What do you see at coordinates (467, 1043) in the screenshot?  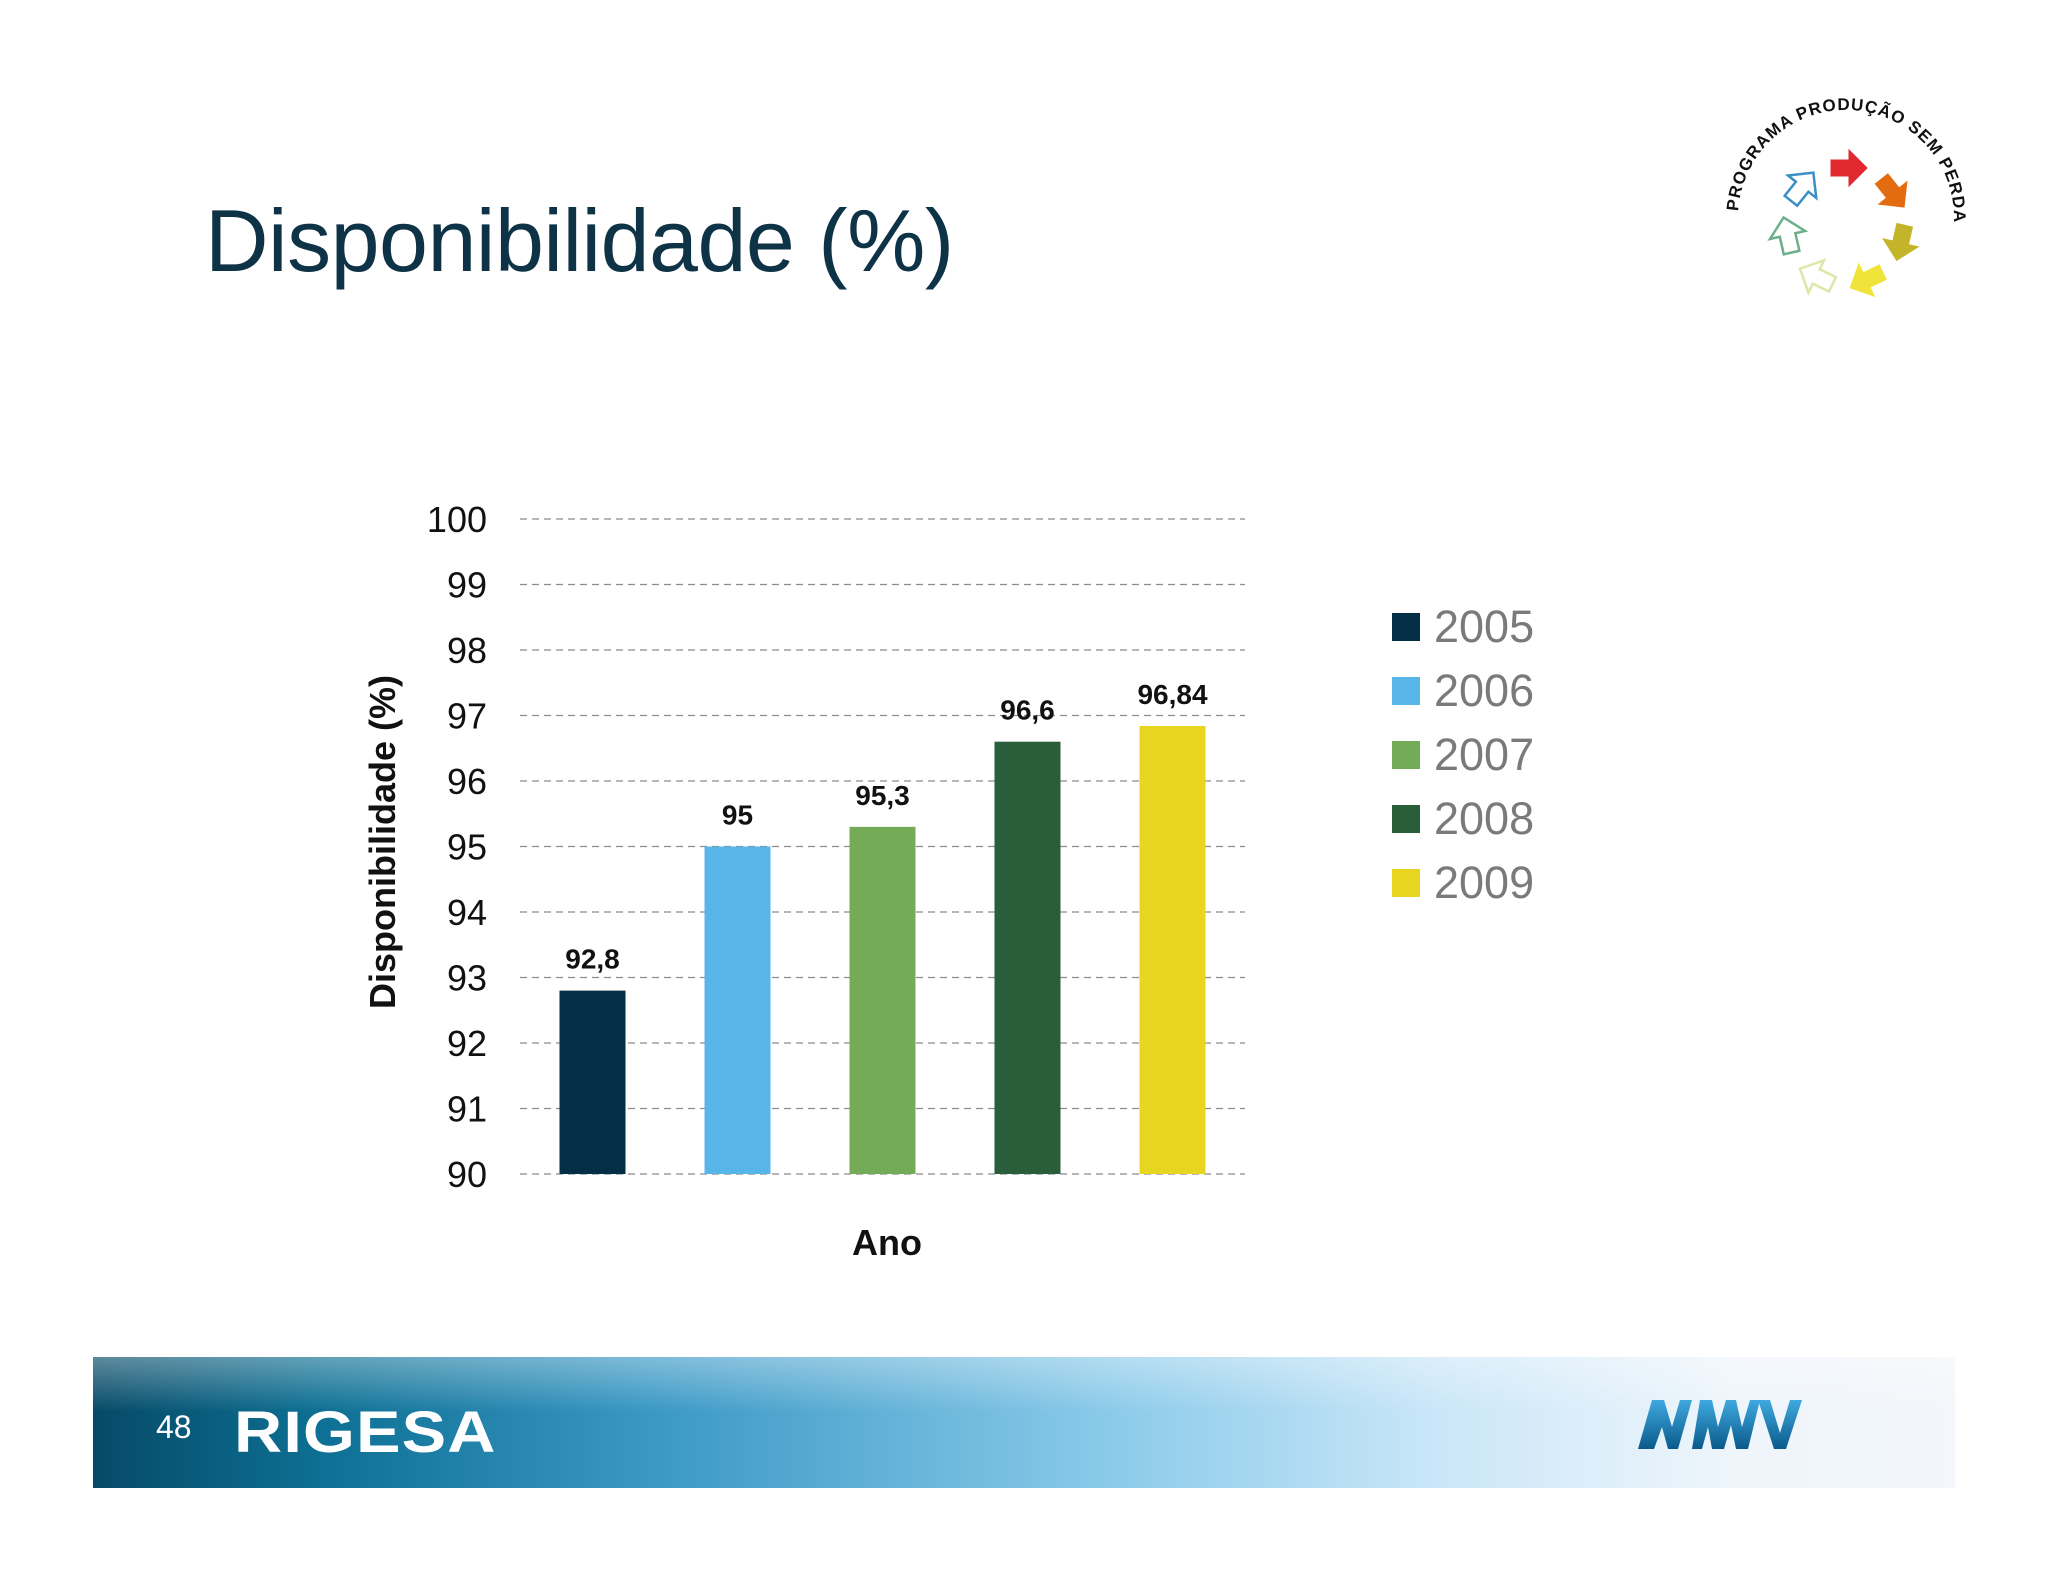 I see `y-tick-label: 92` at bounding box center [467, 1043].